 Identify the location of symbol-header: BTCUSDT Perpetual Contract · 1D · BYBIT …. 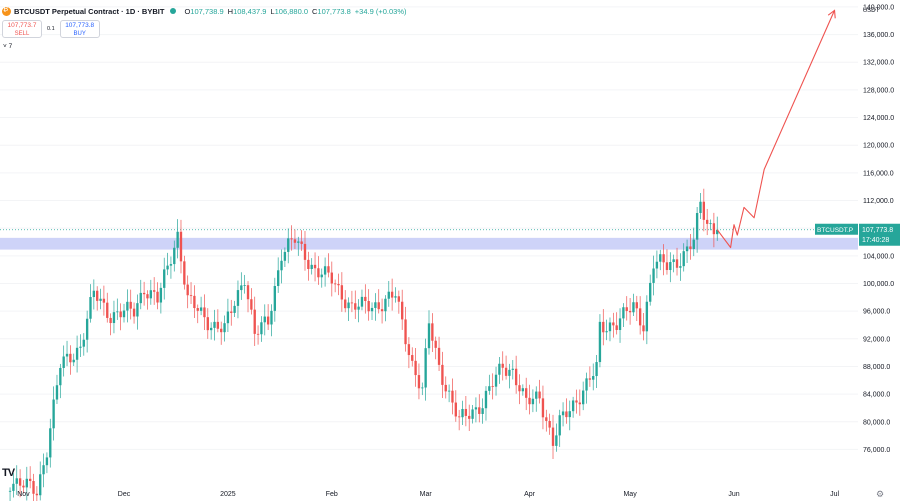
(204, 11).